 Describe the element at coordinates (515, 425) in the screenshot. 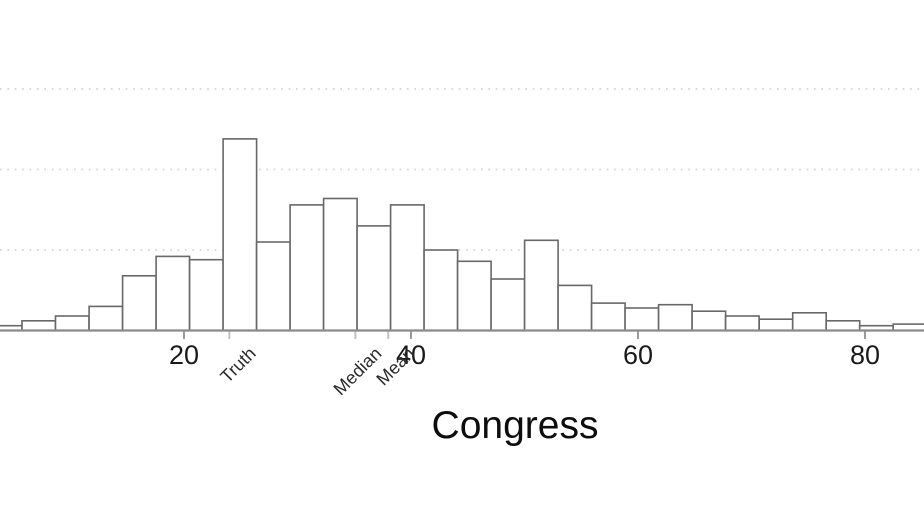

I see `x-axis-title: Congress` at that location.